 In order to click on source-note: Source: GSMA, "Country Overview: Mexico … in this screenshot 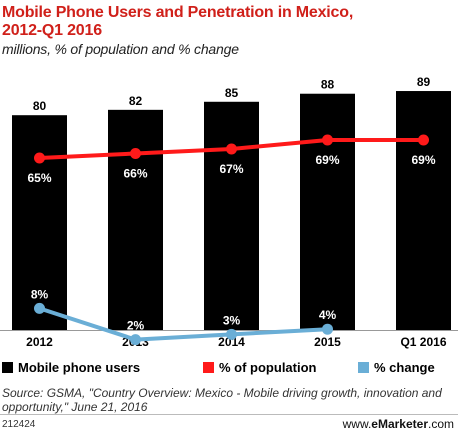, I will do `click(222, 400)`.